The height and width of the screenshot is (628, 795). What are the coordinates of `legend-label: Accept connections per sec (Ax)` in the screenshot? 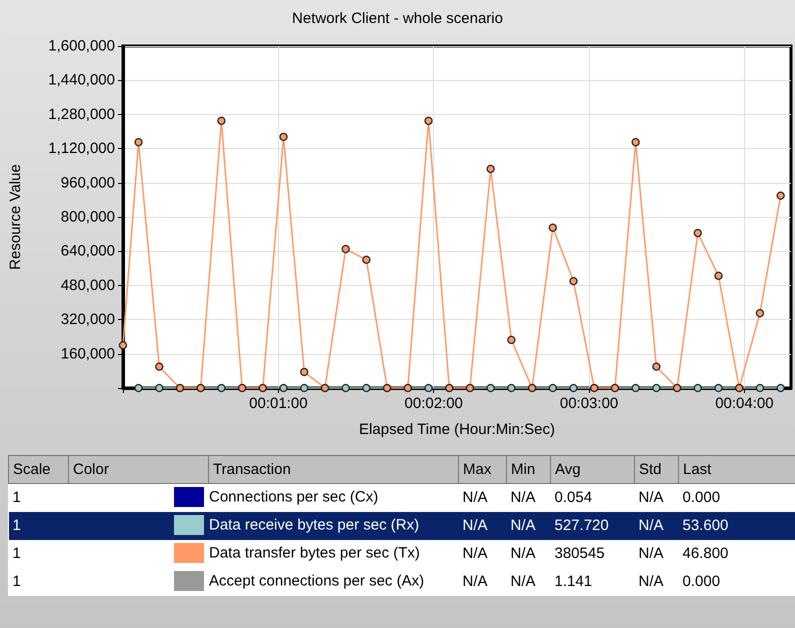 It's located at (316, 581).